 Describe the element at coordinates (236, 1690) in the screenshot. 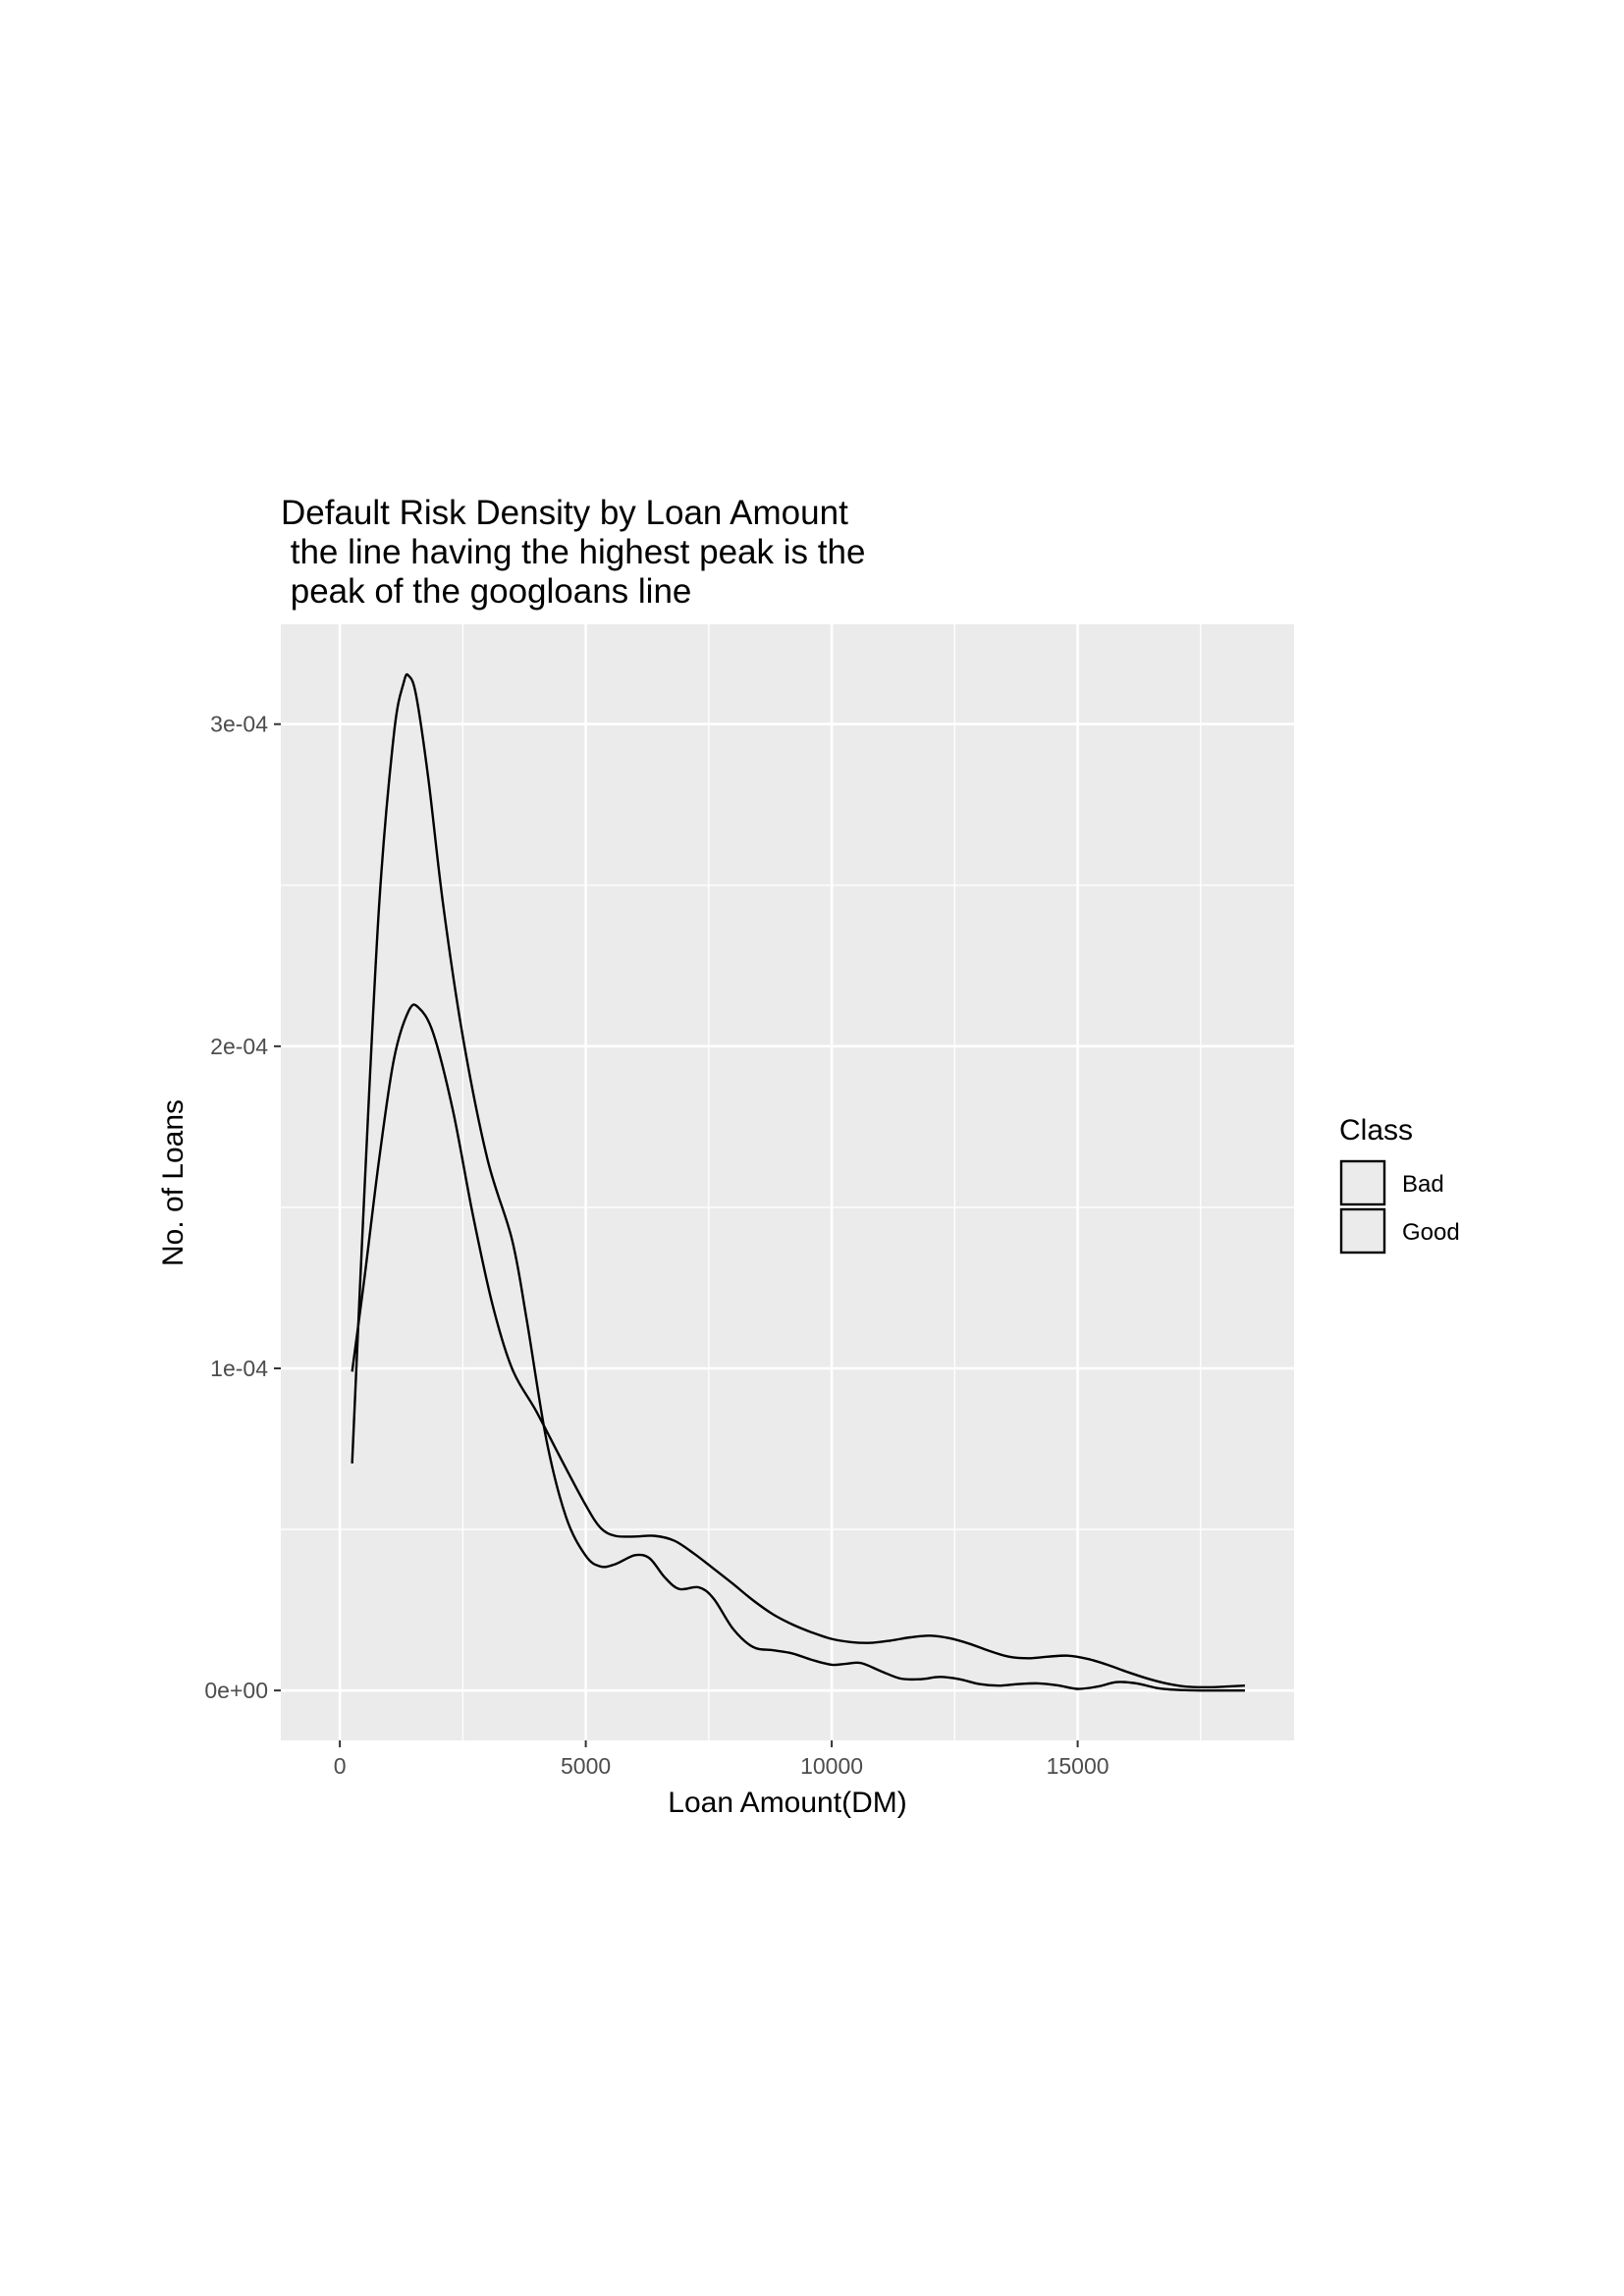

I see `y-tick-label: 0e+00` at that location.